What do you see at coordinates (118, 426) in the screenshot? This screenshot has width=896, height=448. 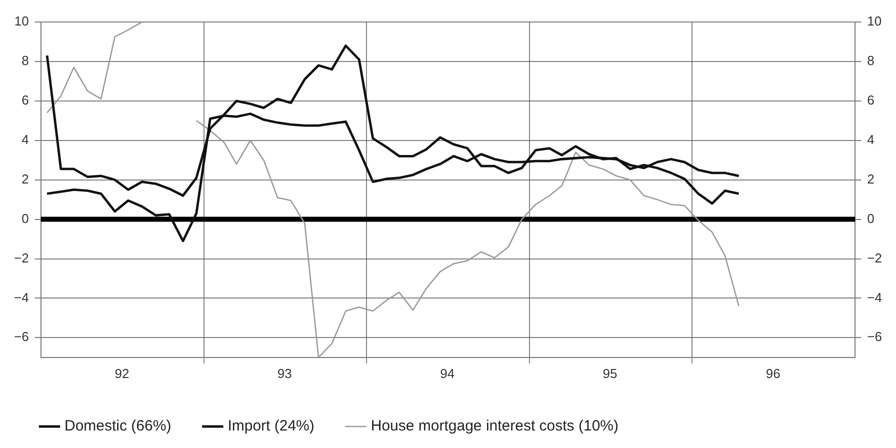 I see `legend-label: Domestic (66%)` at bounding box center [118, 426].